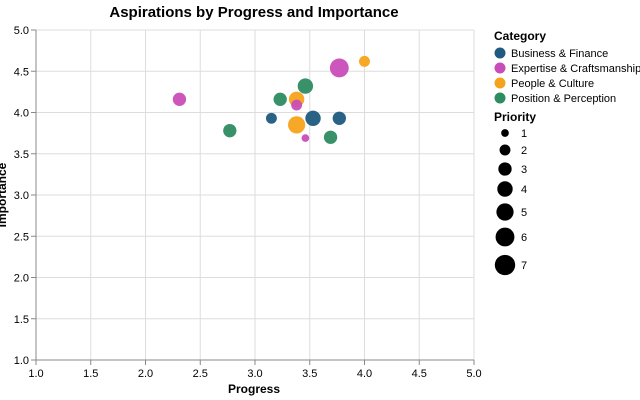 The image size is (640, 400). Describe the element at coordinates (21, 72) in the screenshot. I see `y-tick-label: 4.5` at that location.